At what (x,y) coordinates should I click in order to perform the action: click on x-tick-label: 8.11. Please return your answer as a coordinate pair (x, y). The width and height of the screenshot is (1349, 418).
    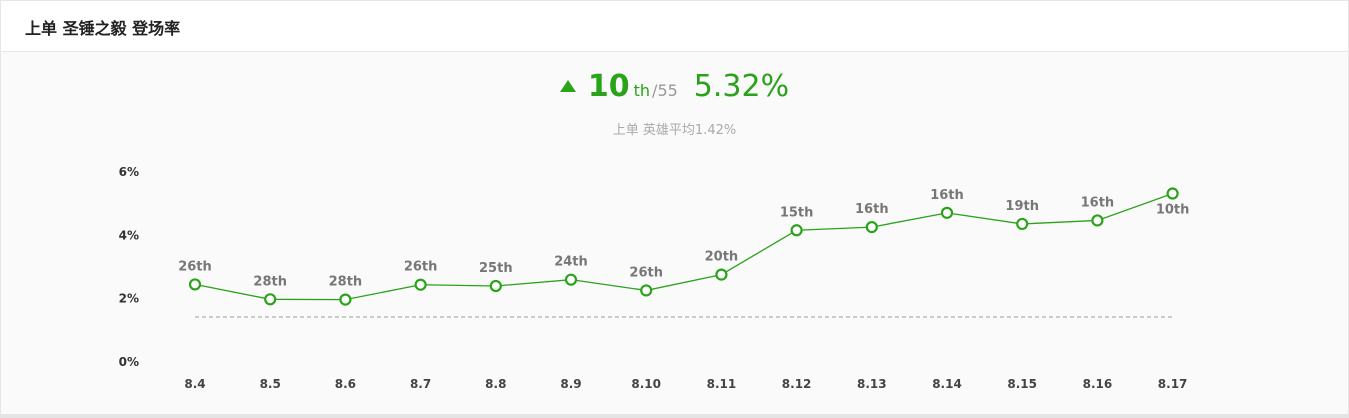
    Looking at the image, I should click on (722, 384).